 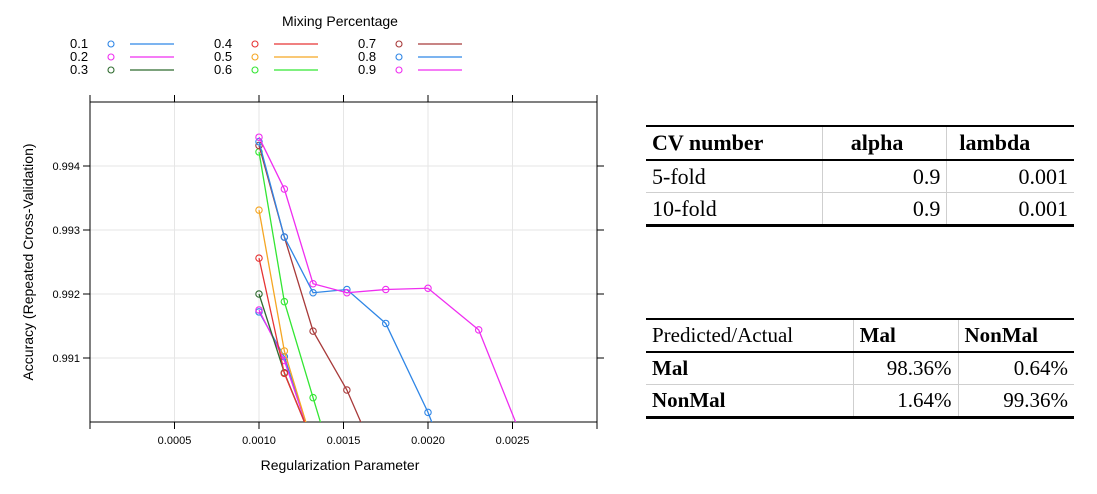 What do you see at coordinates (79, 43) in the screenshot?
I see `legend-label: 0.1` at bounding box center [79, 43].